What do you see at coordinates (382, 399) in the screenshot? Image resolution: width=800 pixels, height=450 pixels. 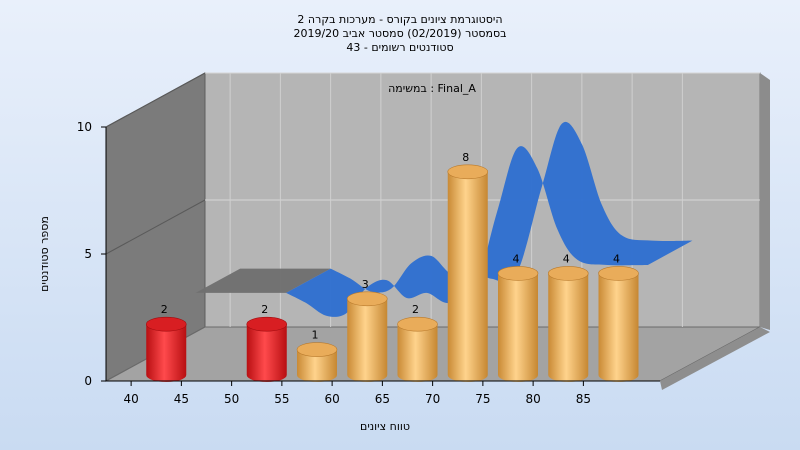 I see `x-tick-label-65: 65` at bounding box center [382, 399].